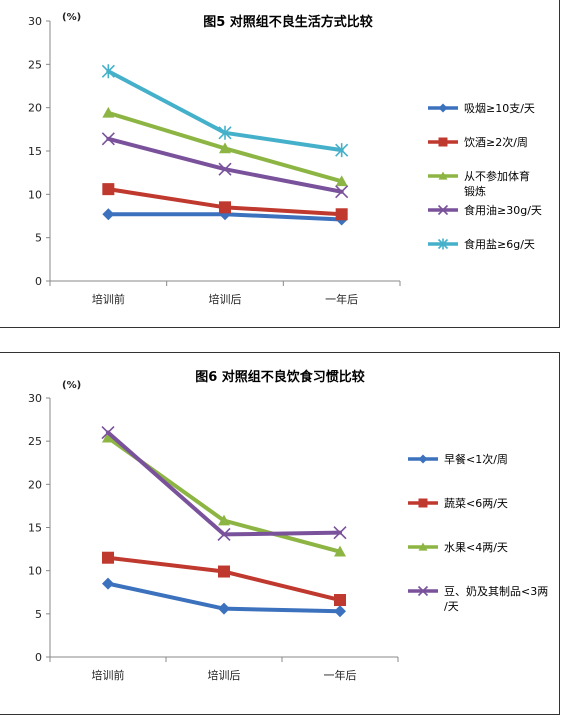 The height and width of the screenshot is (716, 561). Describe the element at coordinates (499, 244) in the screenshot. I see `legend-label: 食用盐≥6g/天` at that location.